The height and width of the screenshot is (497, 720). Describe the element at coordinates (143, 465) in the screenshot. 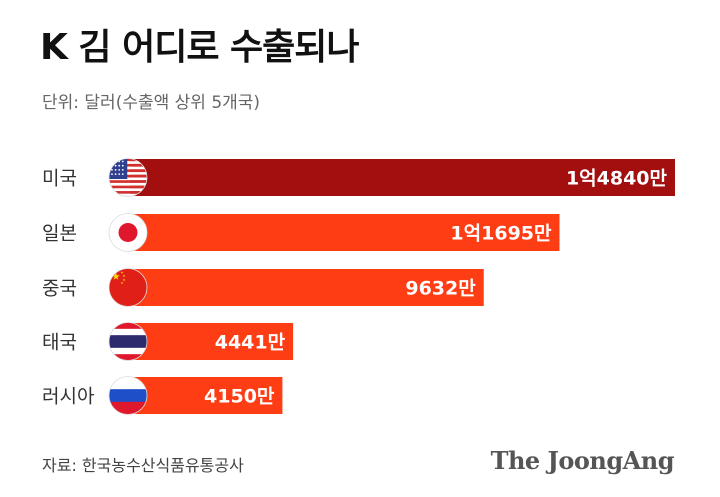

I see `source-note: 자료: 한국농수산식품유통공사` at that location.